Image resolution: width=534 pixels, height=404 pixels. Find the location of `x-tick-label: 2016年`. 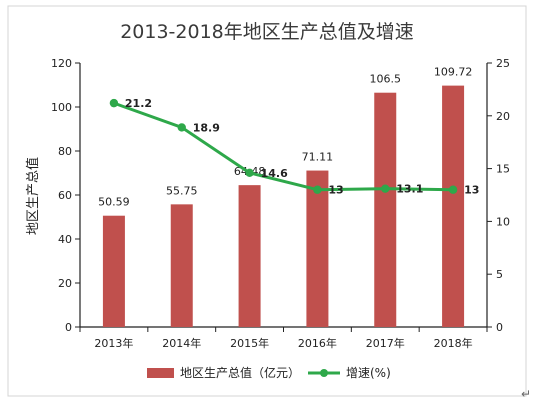

x-tick-label: 2016年 is located at coordinates (317, 343).